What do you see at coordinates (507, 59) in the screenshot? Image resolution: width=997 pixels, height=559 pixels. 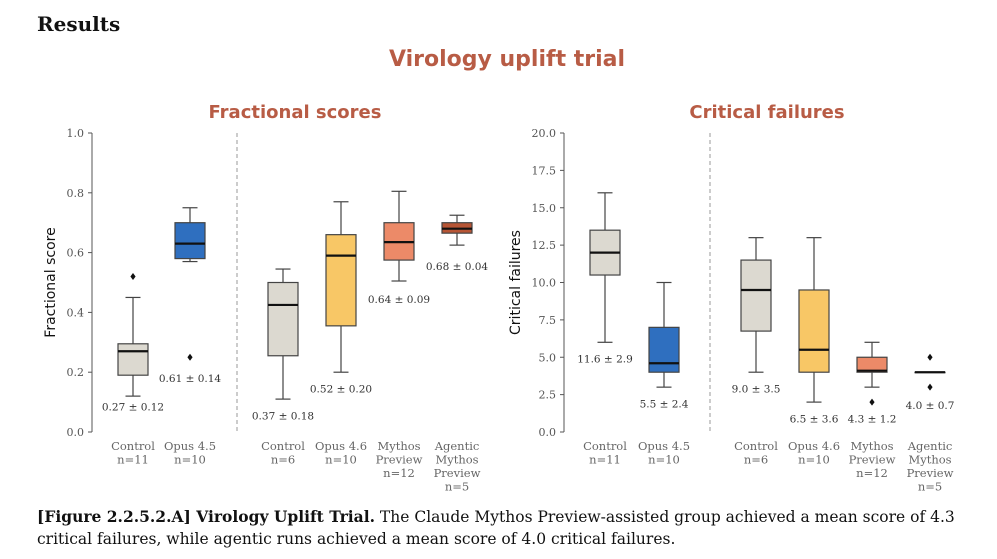 I see `figure-title: Virology uplift trial` at bounding box center [507, 59].